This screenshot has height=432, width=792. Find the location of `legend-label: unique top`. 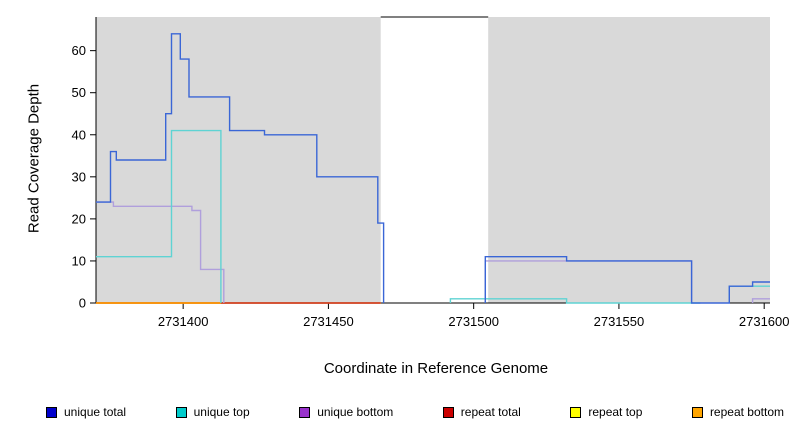

legend-label: unique top is located at coordinates (221, 412).